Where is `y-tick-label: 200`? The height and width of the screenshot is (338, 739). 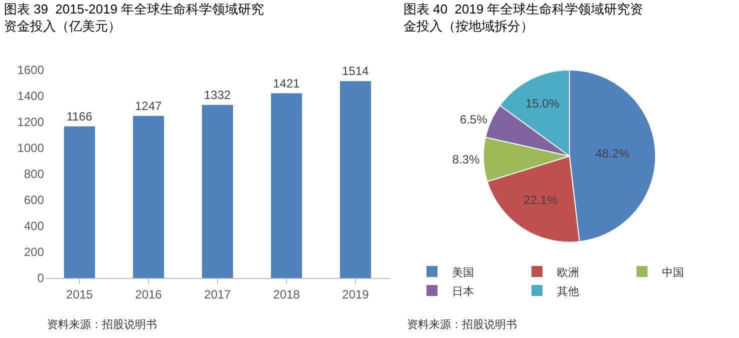 y-tick-label: 200 is located at coordinates (34, 252).